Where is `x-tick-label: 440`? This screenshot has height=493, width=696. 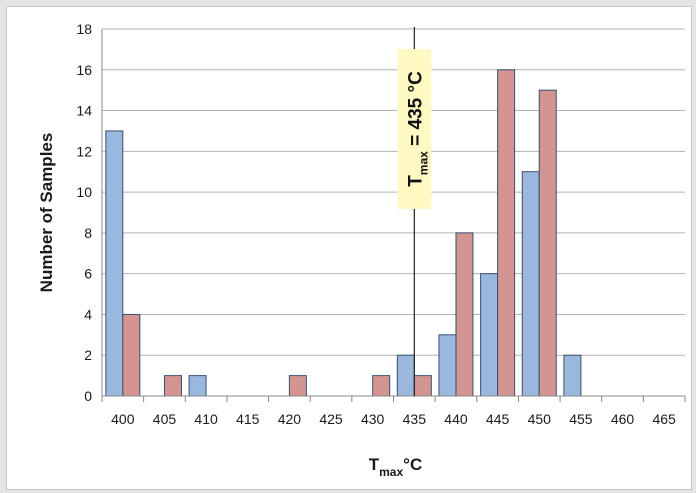 x-tick-label: 440 is located at coordinates (456, 419).